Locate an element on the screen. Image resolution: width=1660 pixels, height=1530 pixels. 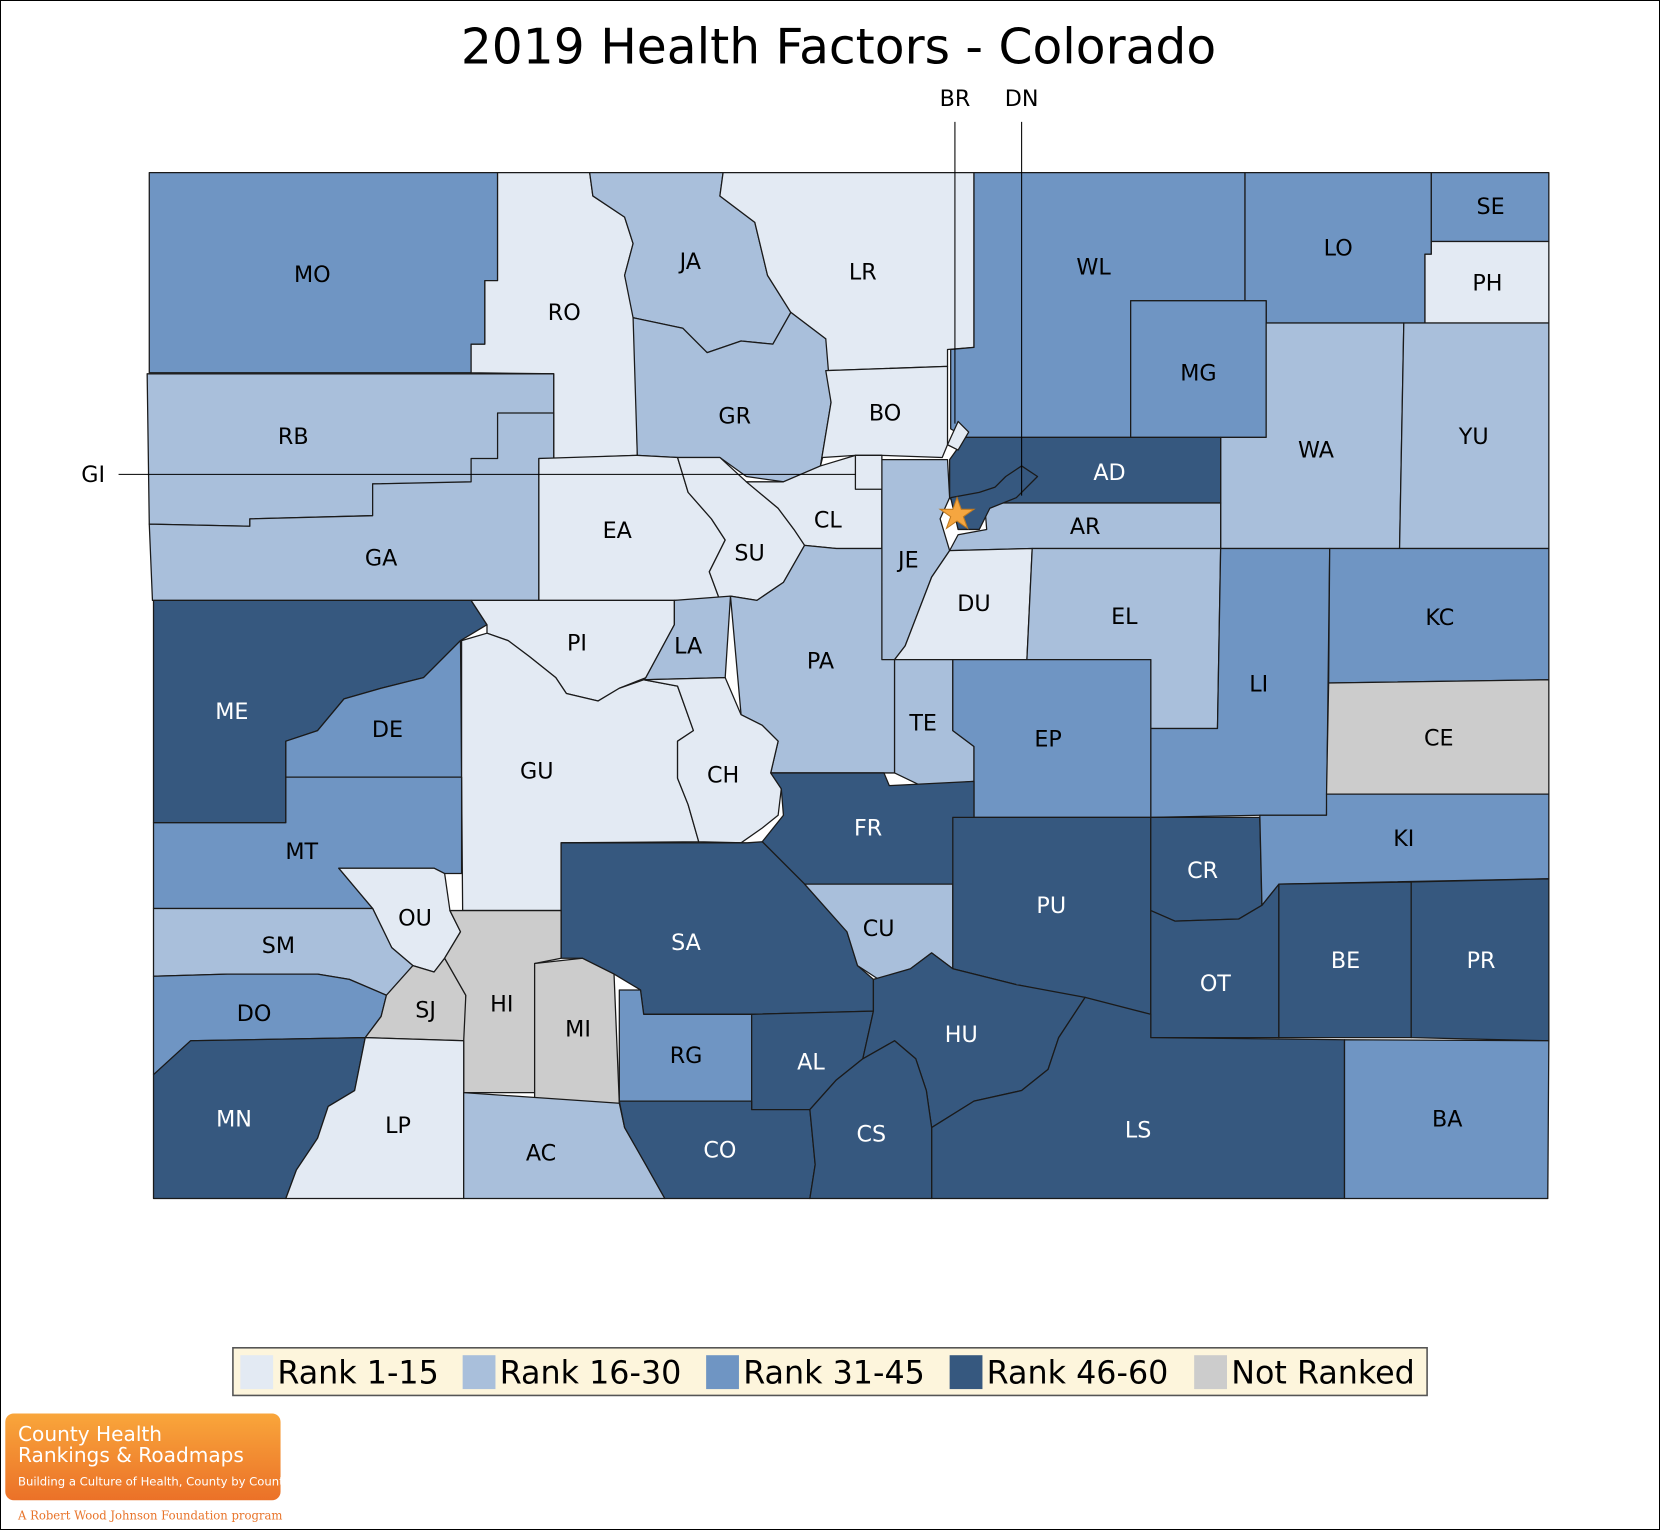
county-br is located at coordinates (958, 435).